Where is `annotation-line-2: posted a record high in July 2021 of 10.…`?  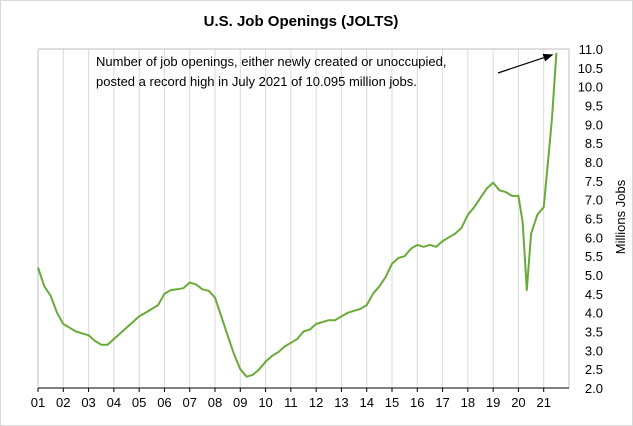 annotation-line-2: posted a record high in July 2021 of 10.… is located at coordinates (256, 81).